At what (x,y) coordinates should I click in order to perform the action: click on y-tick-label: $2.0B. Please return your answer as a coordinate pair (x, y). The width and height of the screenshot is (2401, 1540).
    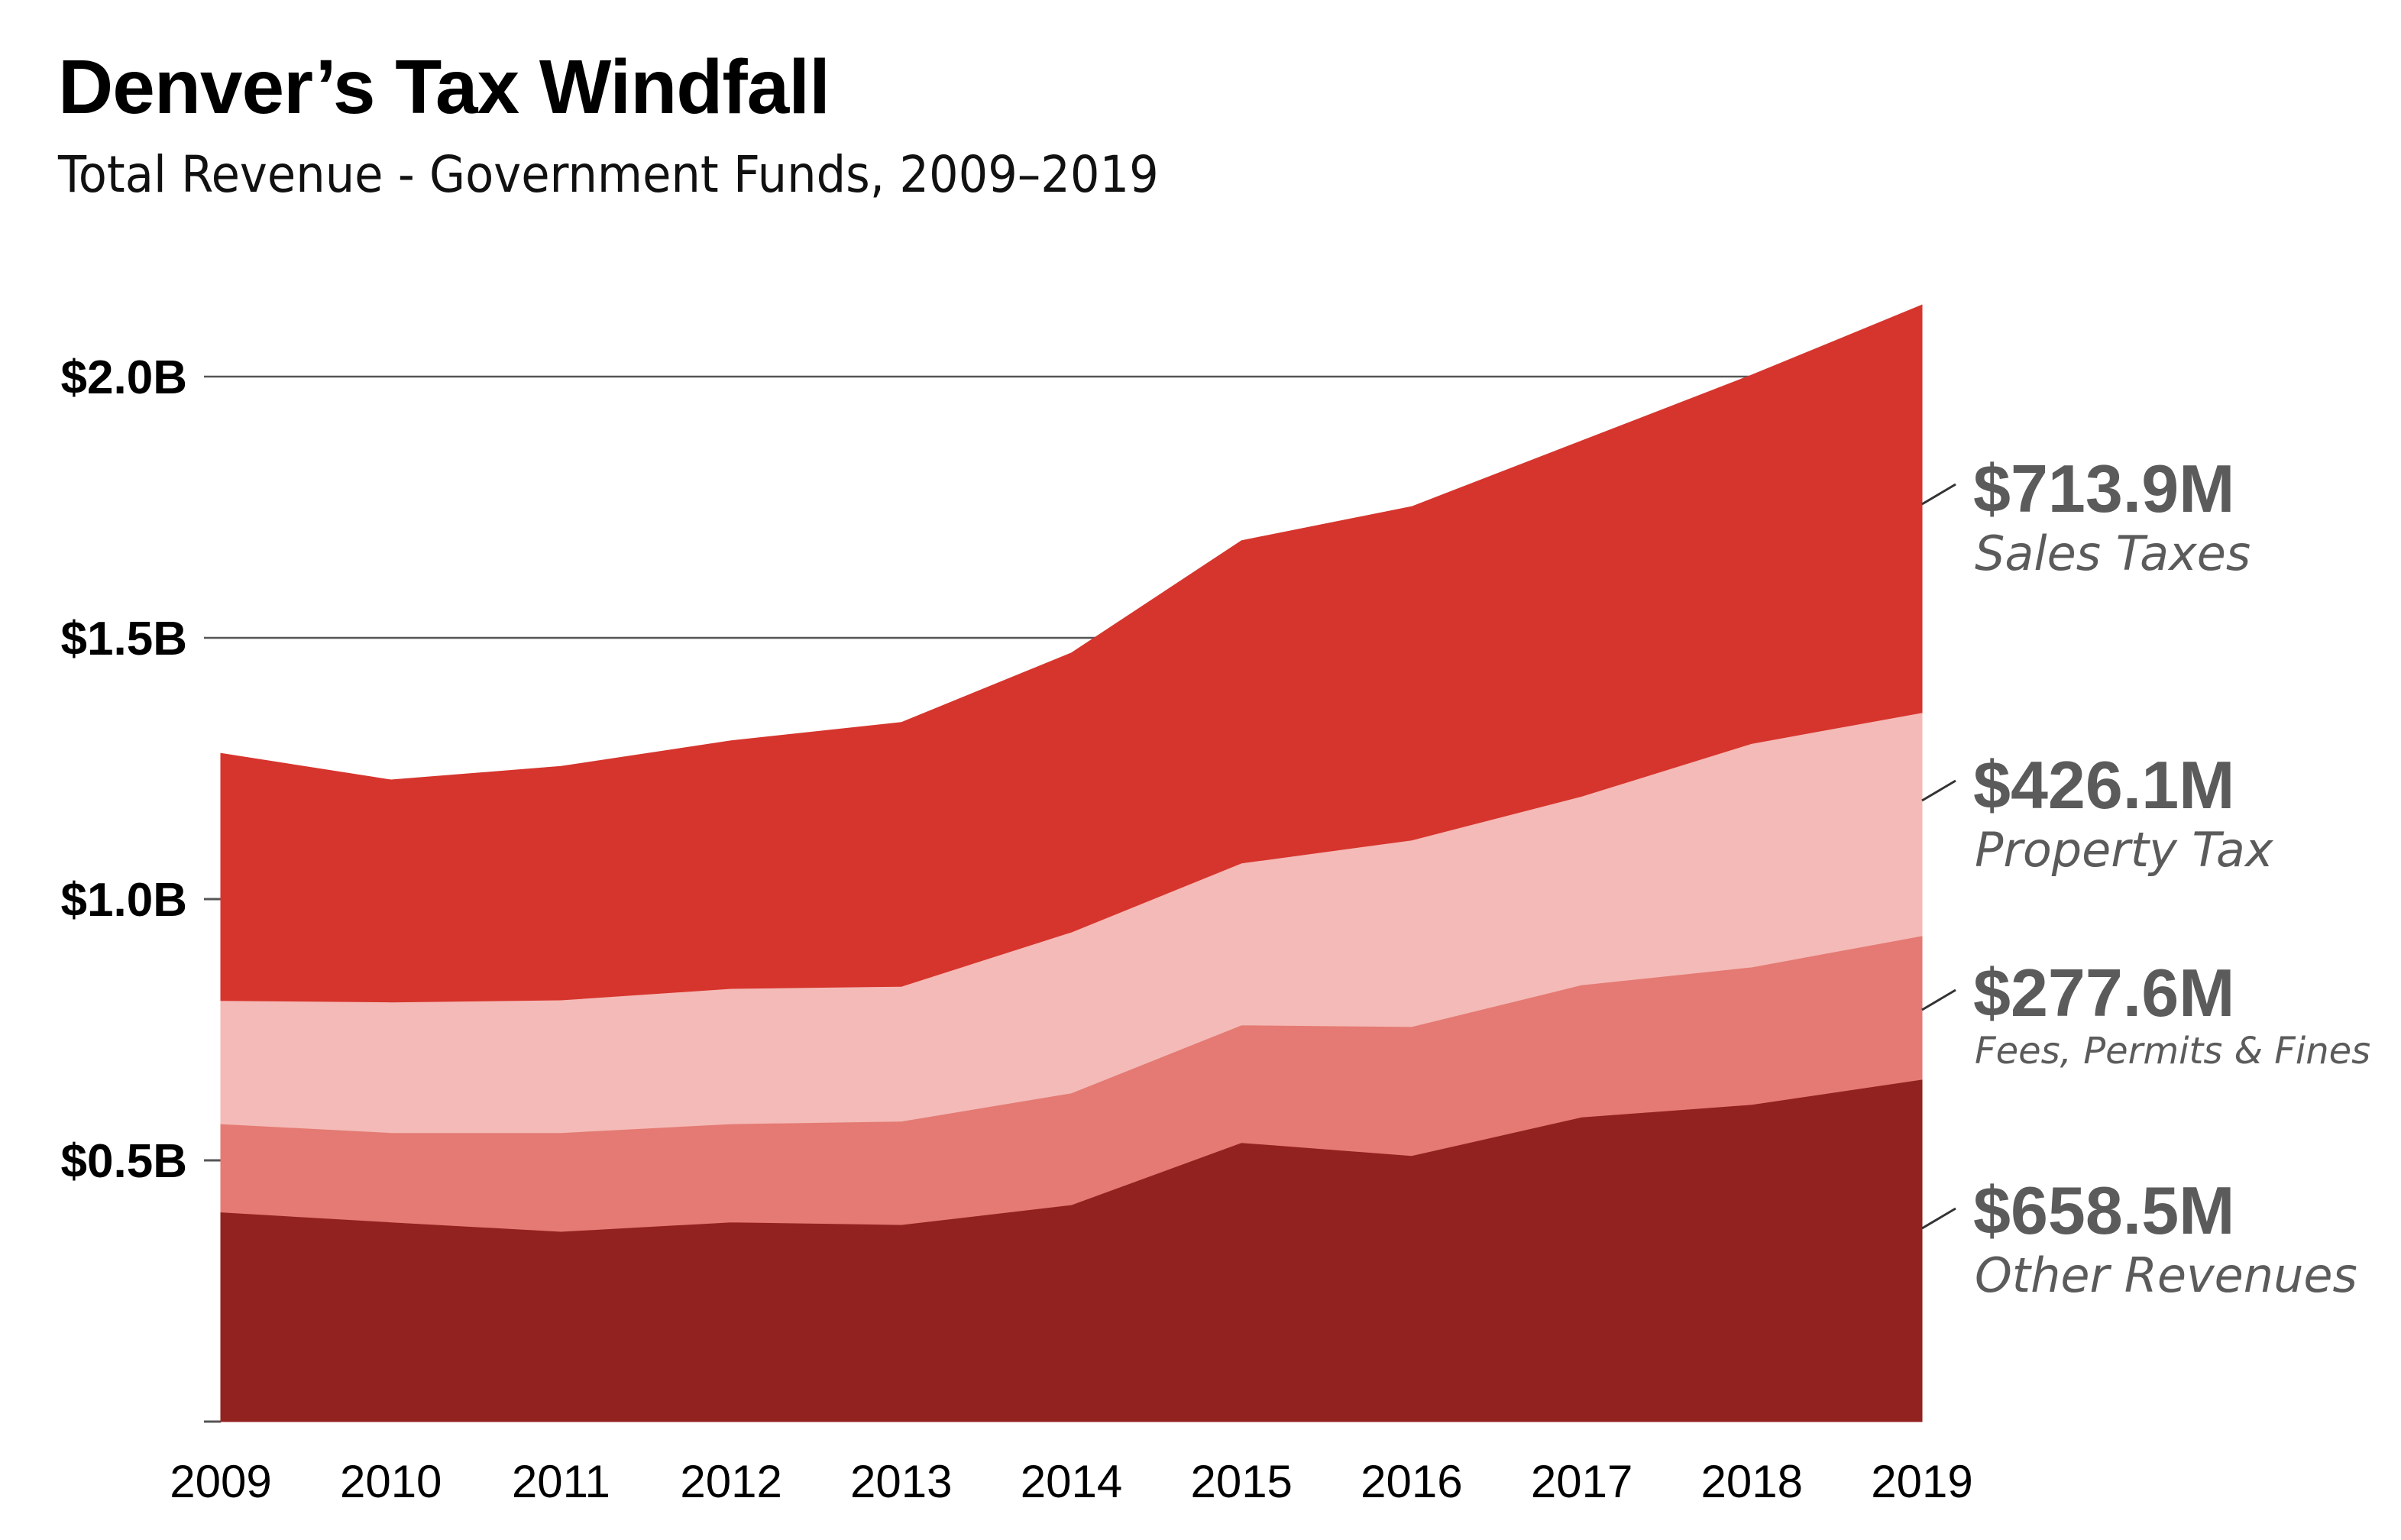
    Looking at the image, I should click on (124, 377).